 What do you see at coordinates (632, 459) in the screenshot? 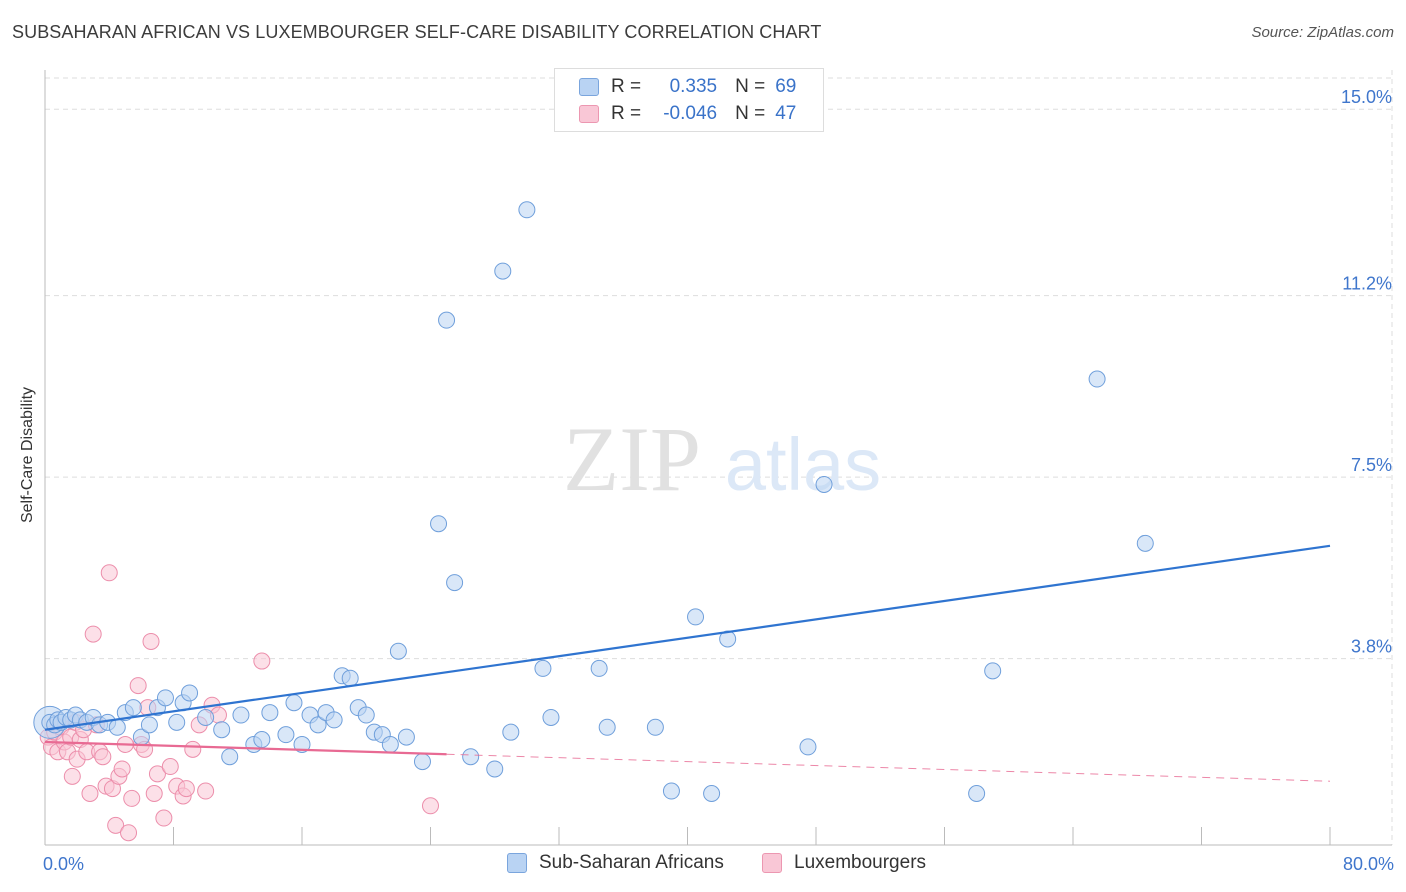
I see `watermark-zip: ZIP` at bounding box center [632, 459].